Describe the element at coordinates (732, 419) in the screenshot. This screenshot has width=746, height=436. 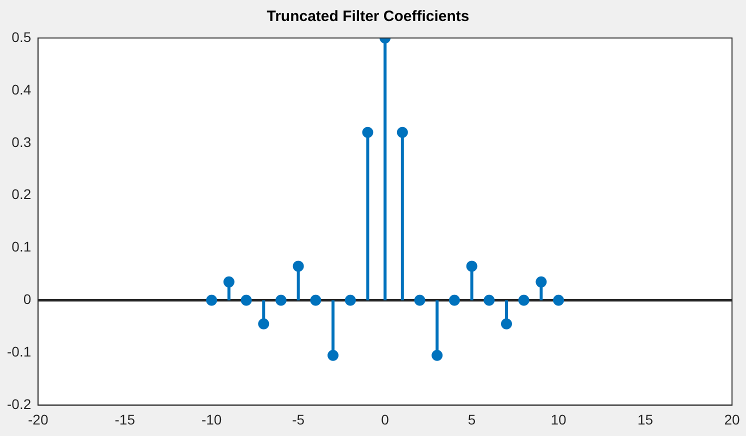
I see `x-tick-label: 20` at that location.